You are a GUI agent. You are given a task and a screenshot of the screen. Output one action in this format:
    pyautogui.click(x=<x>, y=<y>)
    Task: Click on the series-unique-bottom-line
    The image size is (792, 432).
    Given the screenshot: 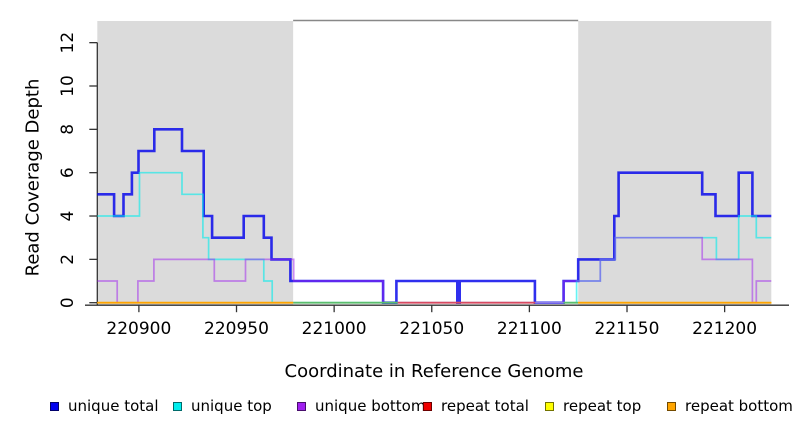 What is the action you would take?
    pyautogui.click(x=434, y=270)
    